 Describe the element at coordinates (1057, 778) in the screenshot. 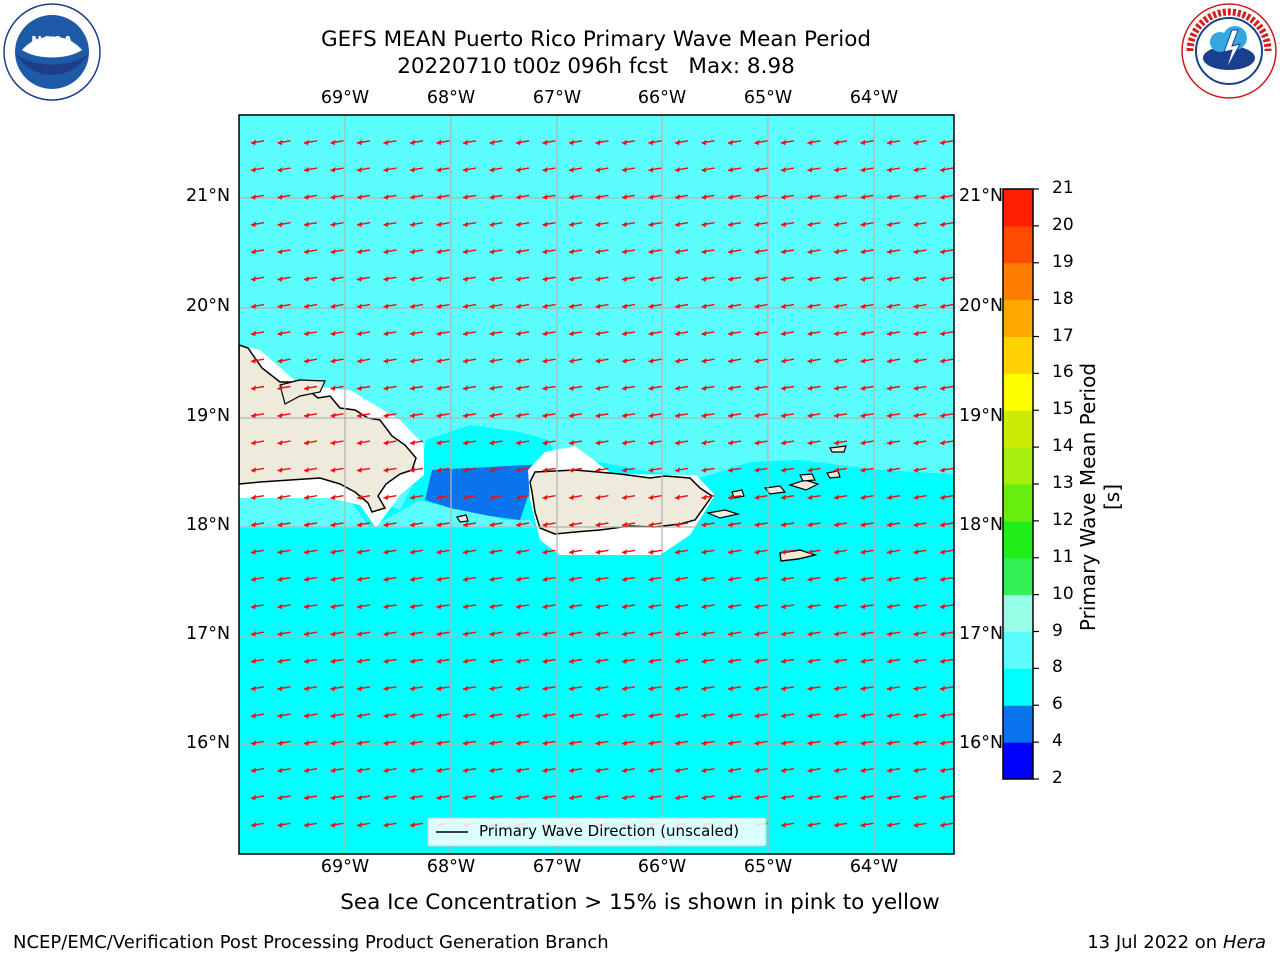

I see `colorbar-tick-label: 2` at that location.